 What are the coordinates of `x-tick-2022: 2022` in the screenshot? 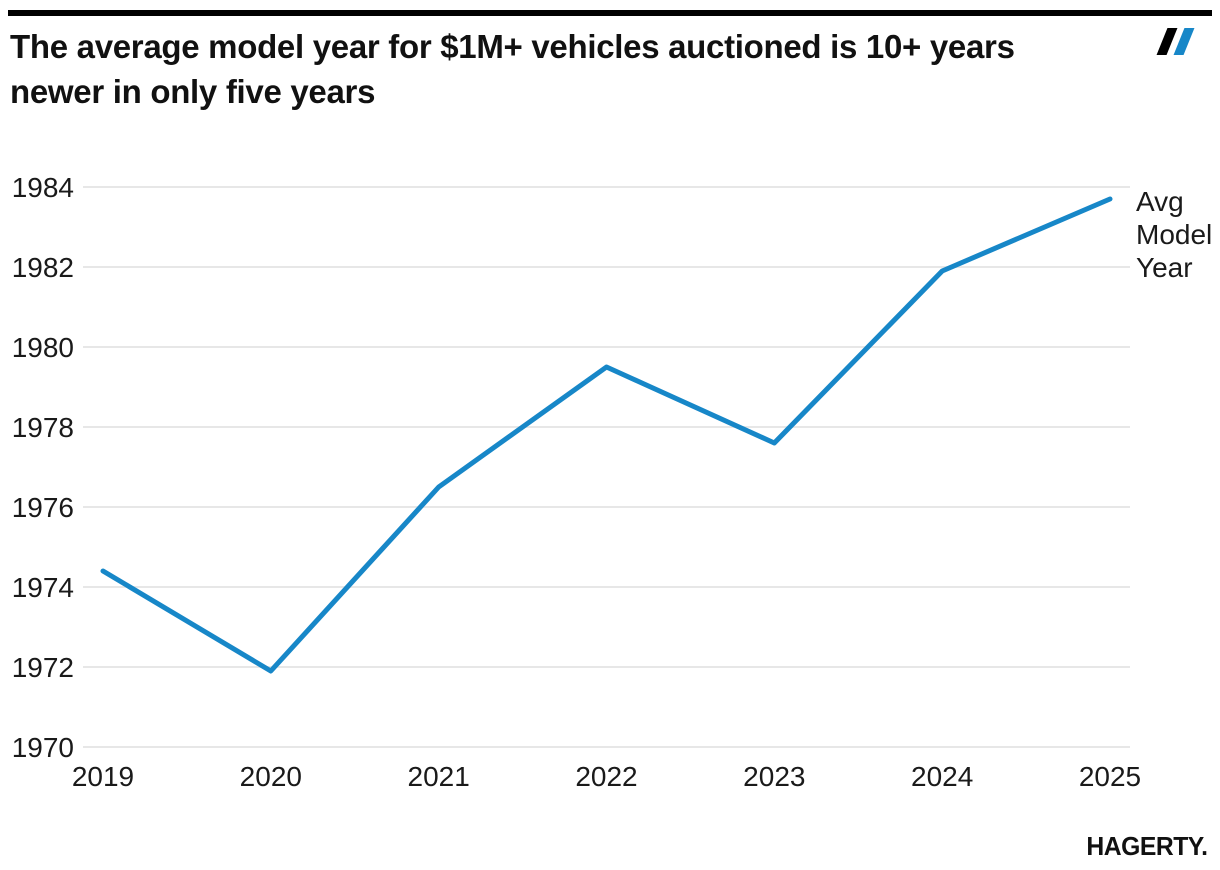 It's located at (606, 776).